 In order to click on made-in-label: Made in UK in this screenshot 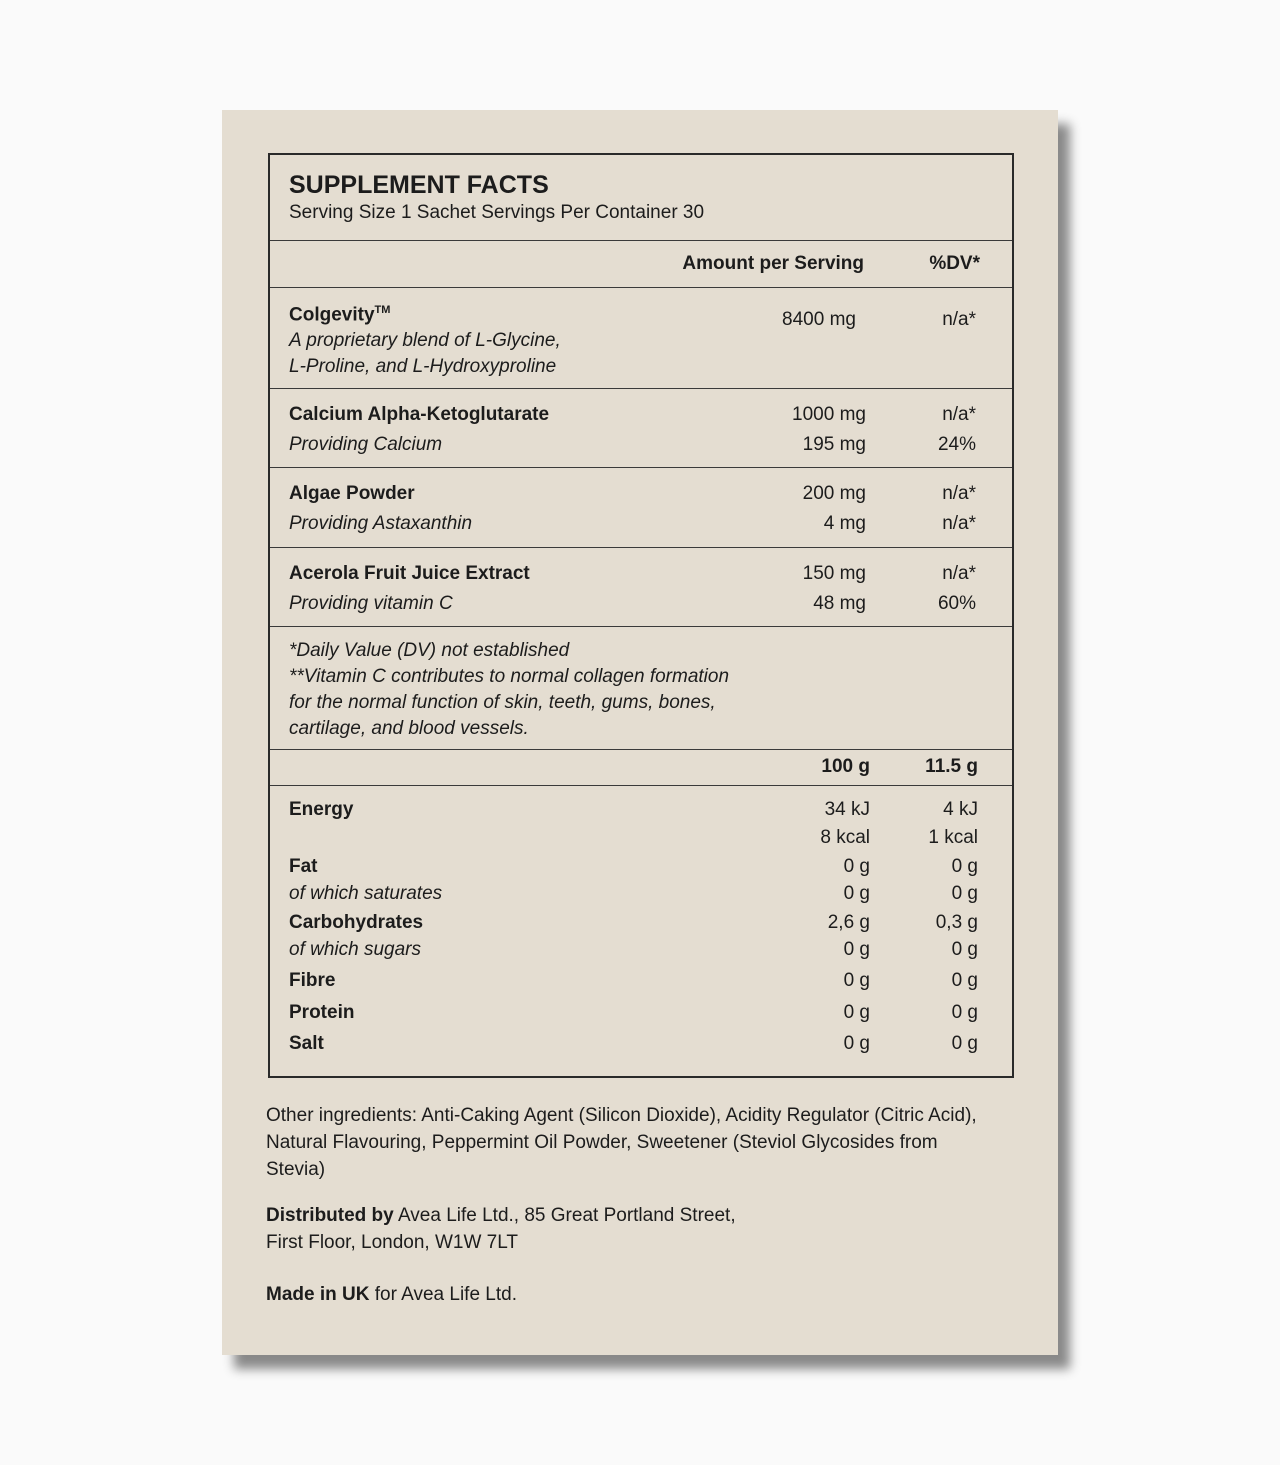, I will do `click(318, 1294)`.